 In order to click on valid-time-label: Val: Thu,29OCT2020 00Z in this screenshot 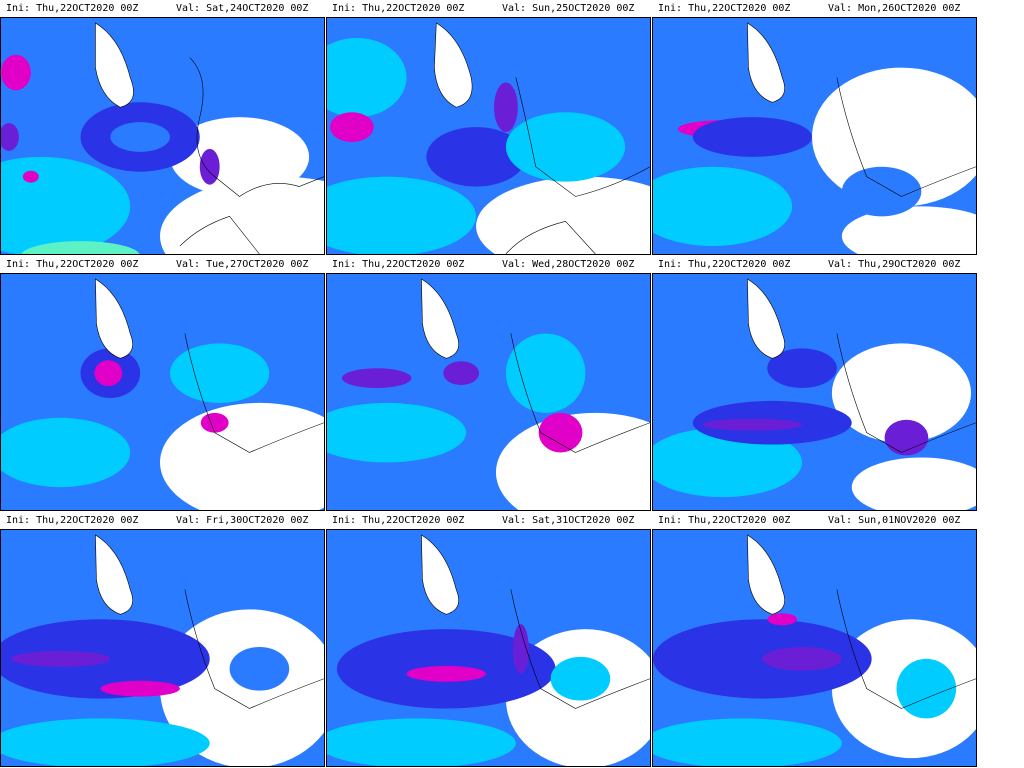, I will do `click(894, 264)`.